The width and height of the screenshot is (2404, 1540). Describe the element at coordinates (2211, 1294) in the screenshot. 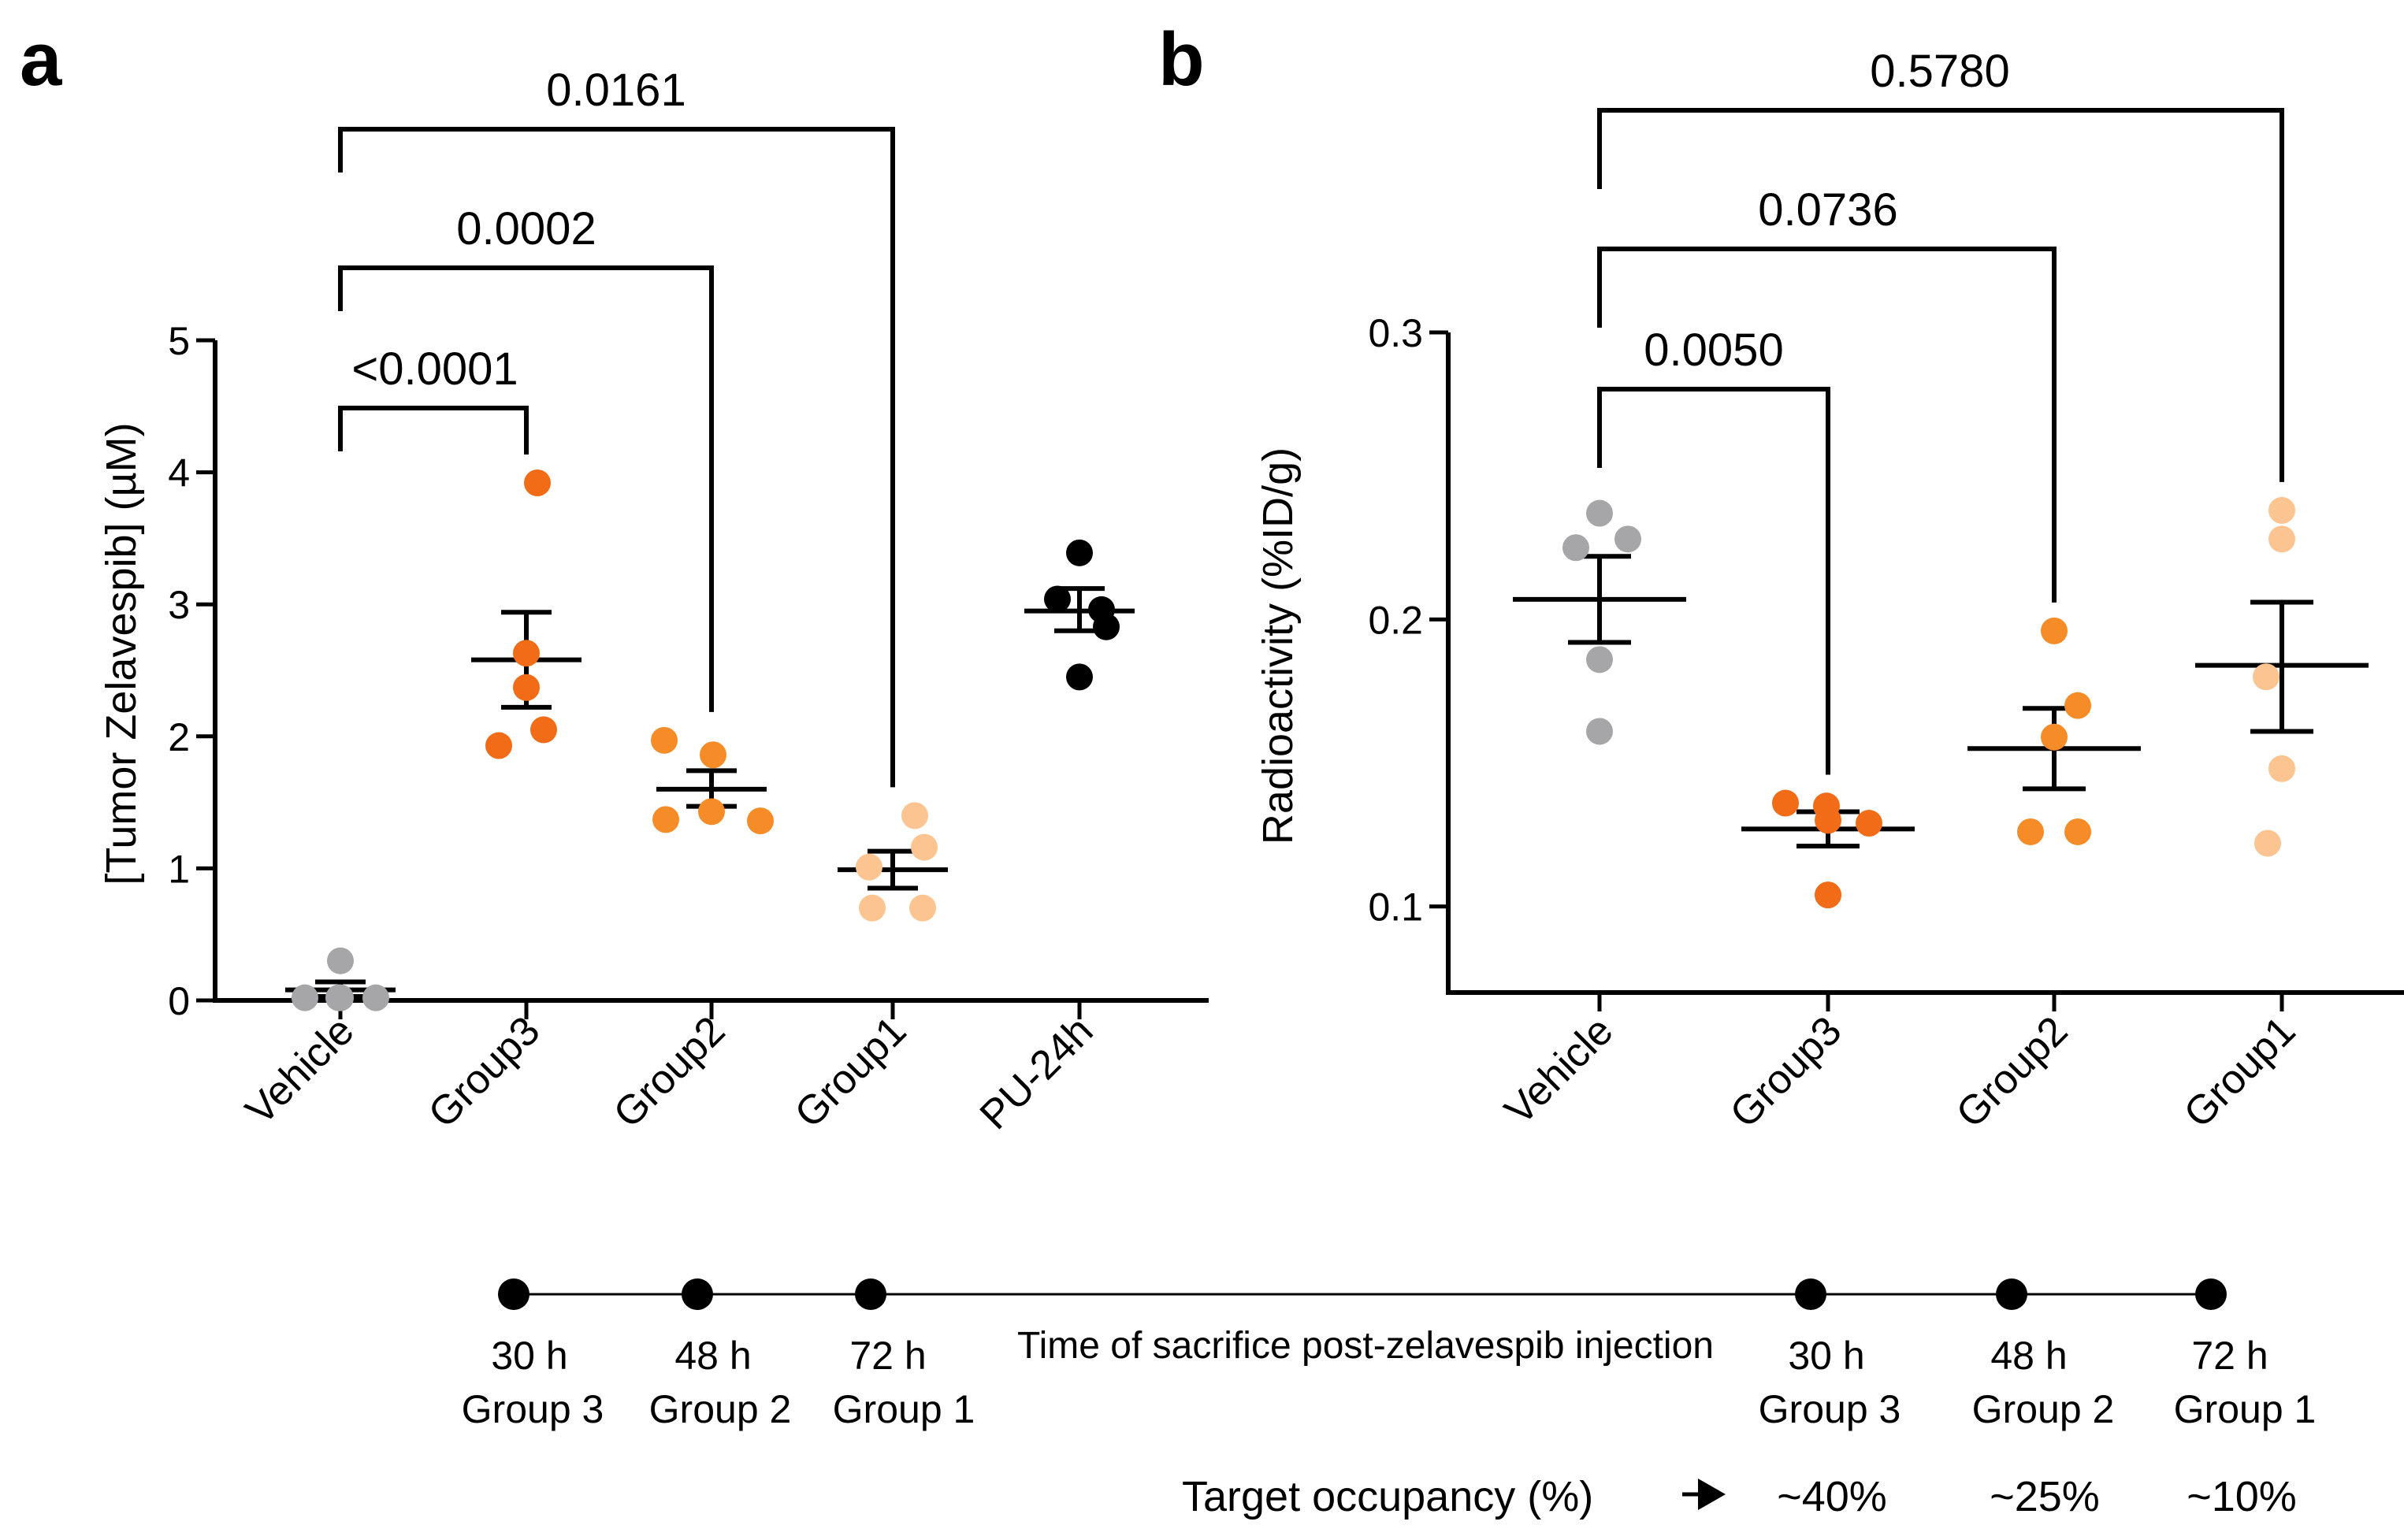

I see `timeline-dot-right-72h` at that location.